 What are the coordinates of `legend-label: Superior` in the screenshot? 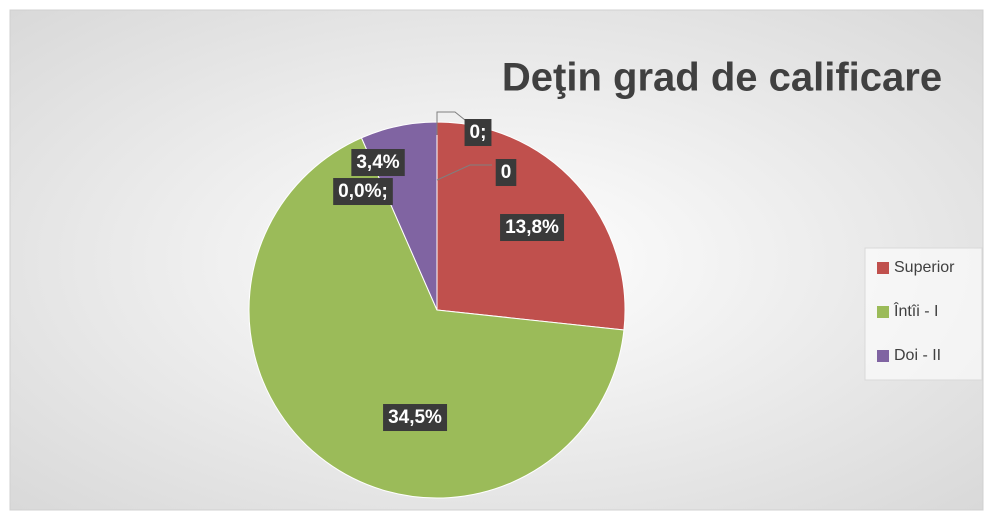 It's located at (924, 267).